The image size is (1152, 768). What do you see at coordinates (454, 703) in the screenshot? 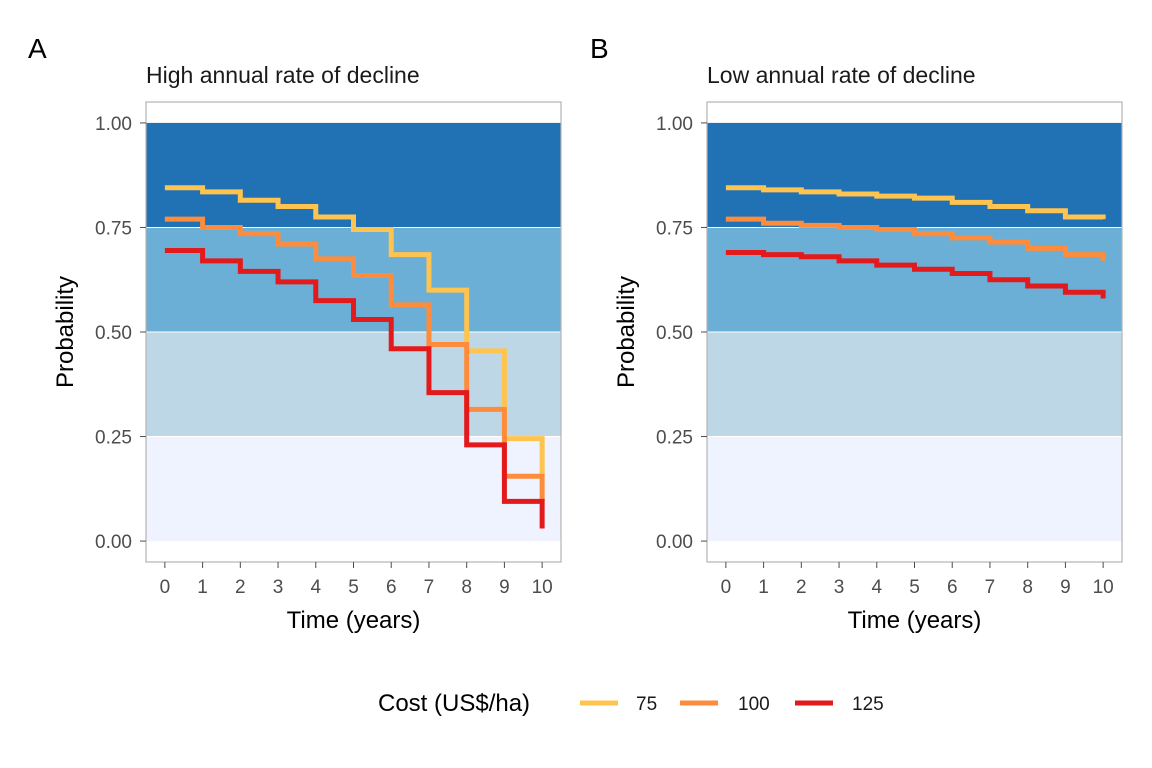
I see `legend-title: Cost (US$/ha)` at bounding box center [454, 703].